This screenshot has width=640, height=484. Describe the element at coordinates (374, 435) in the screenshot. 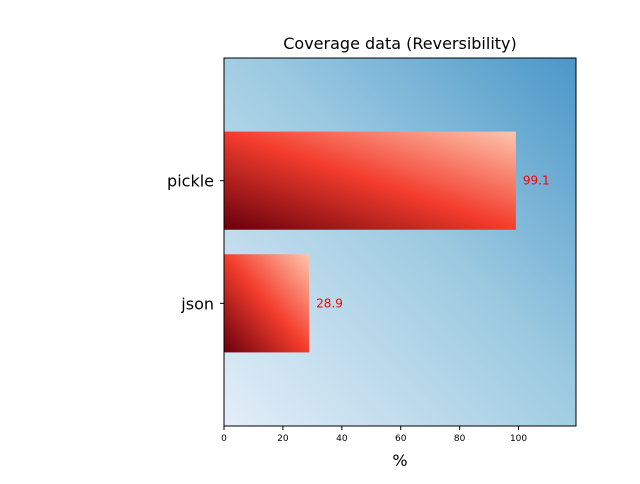

I see `x-axis: 0 20 40 60 80 100` at that location.